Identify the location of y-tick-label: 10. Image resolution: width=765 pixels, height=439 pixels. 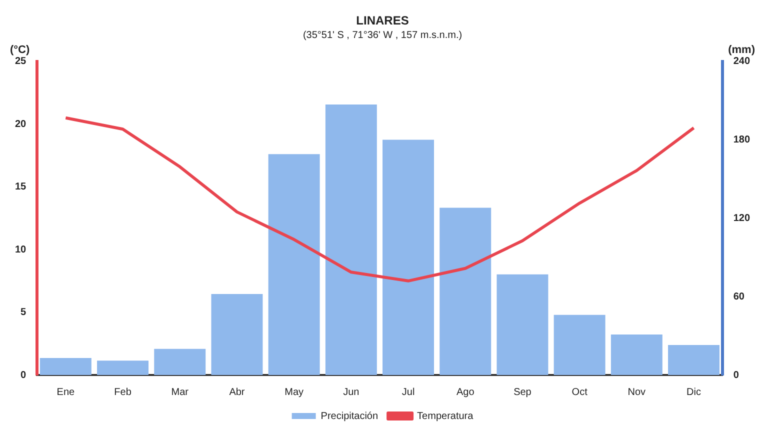
(21, 250).